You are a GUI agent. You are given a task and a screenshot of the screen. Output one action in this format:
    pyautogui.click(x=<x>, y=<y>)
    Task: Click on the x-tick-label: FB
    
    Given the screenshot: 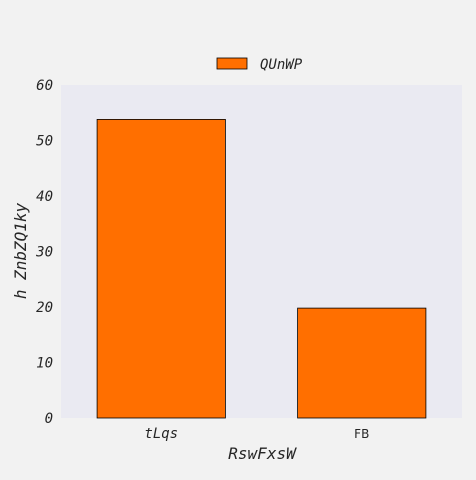 What is the action you would take?
    pyautogui.click(x=361, y=434)
    